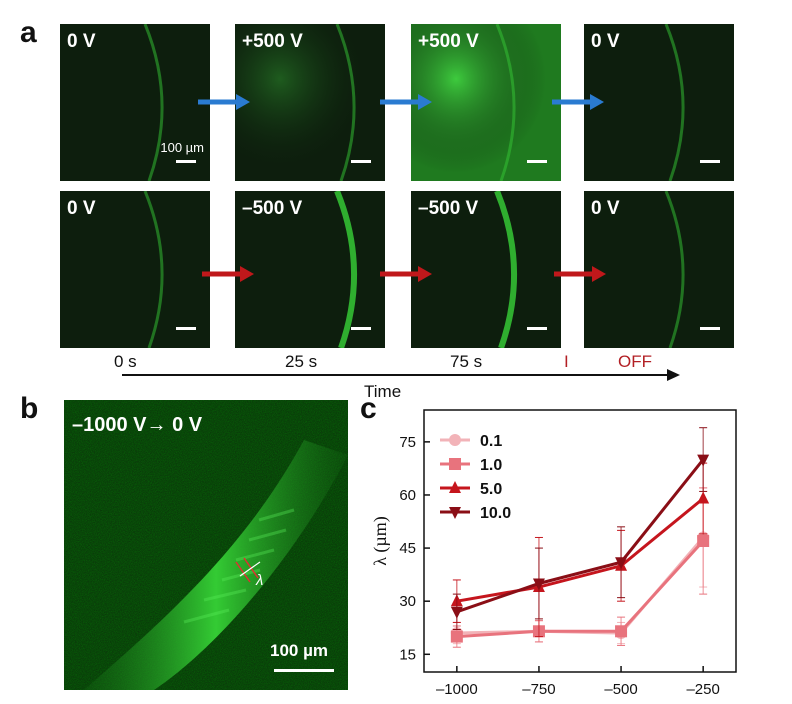 The width and height of the screenshot is (792, 704). What do you see at coordinates (566, 361) in the screenshot?
I see `time-marker: I` at bounding box center [566, 361].